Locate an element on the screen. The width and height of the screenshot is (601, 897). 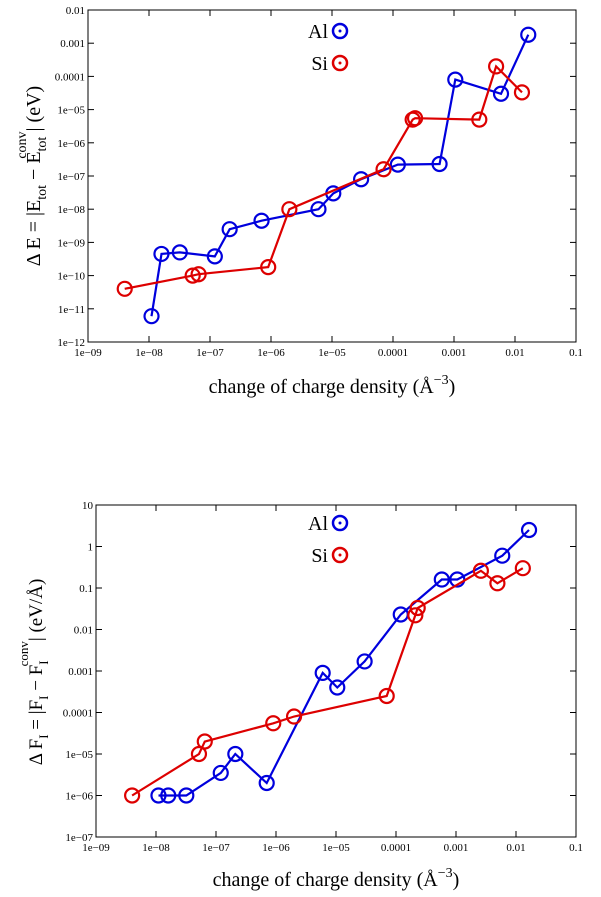
y-tick-label: 1e−08 is located at coordinates (71, 210).